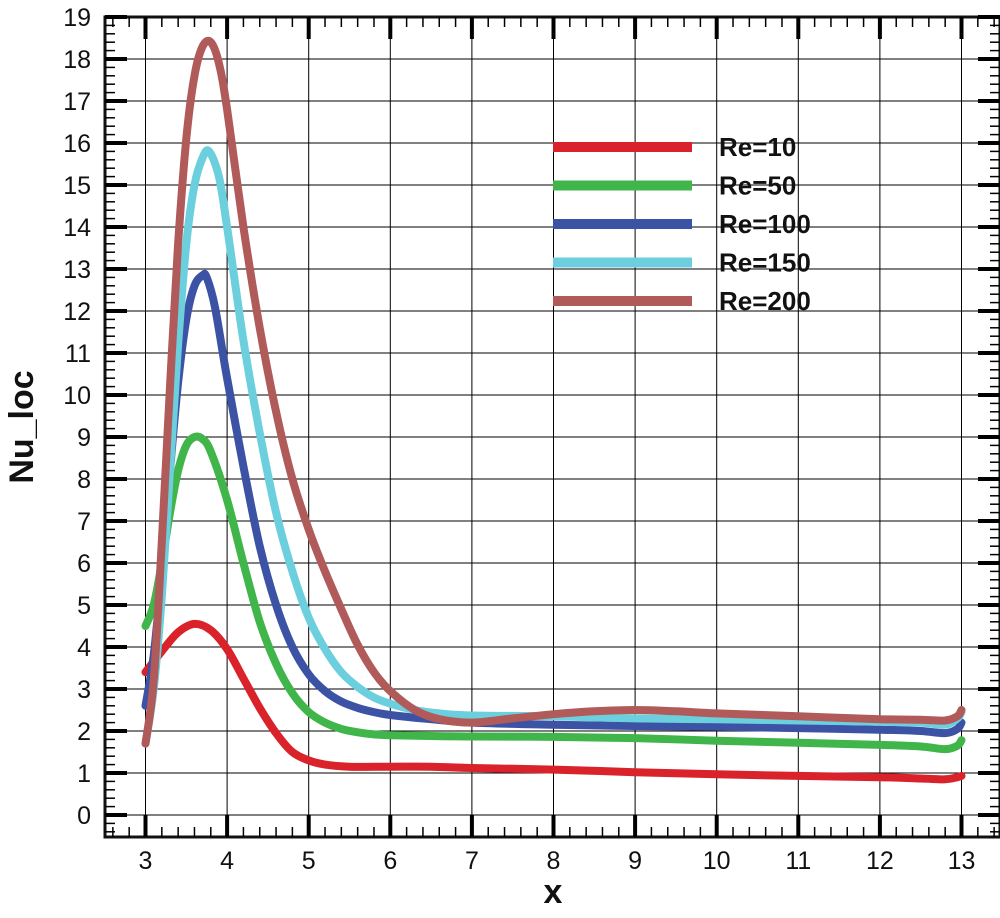 This screenshot has height=918, width=1000. I want to click on legend-label-re-50: Re=50, so click(757, 186).